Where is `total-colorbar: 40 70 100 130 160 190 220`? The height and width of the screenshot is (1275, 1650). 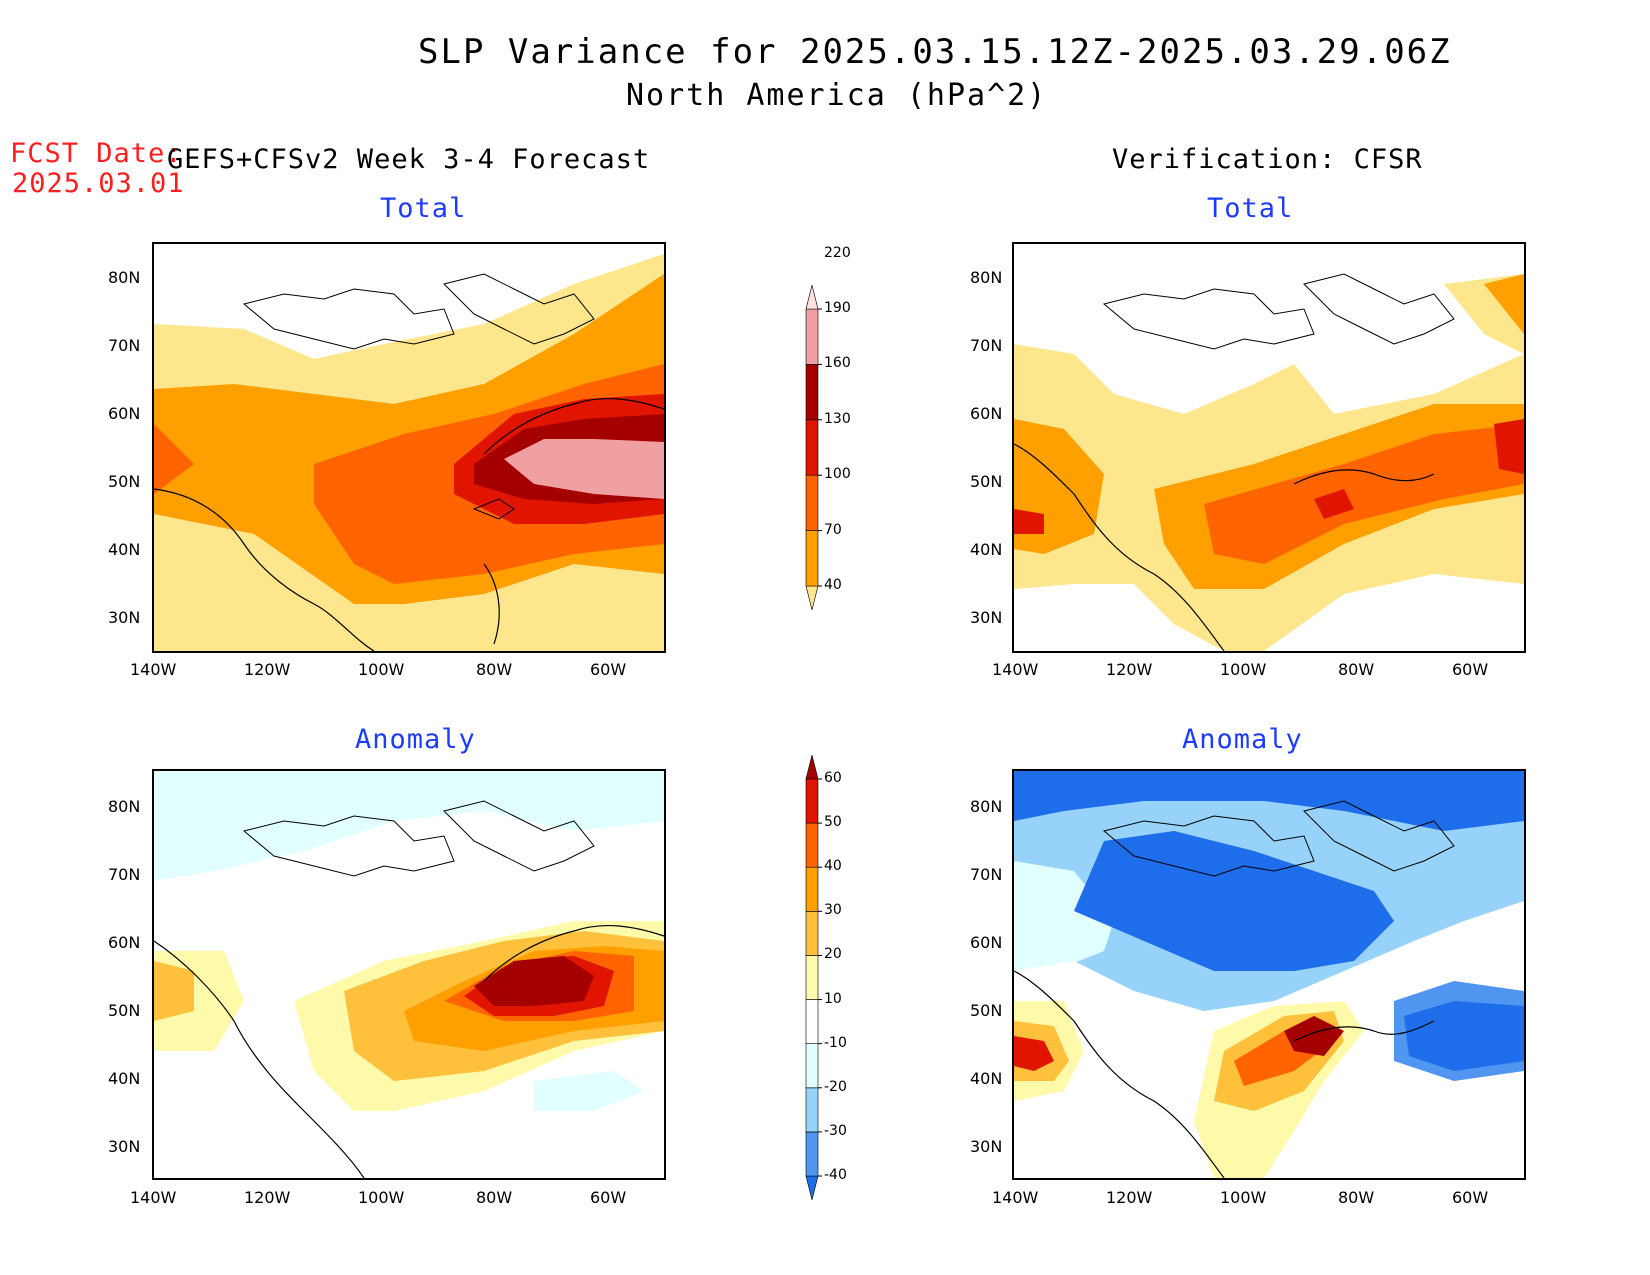
total-colorbar: 40 70 100 130 160 190 220 is located at coordinates (830, 428).